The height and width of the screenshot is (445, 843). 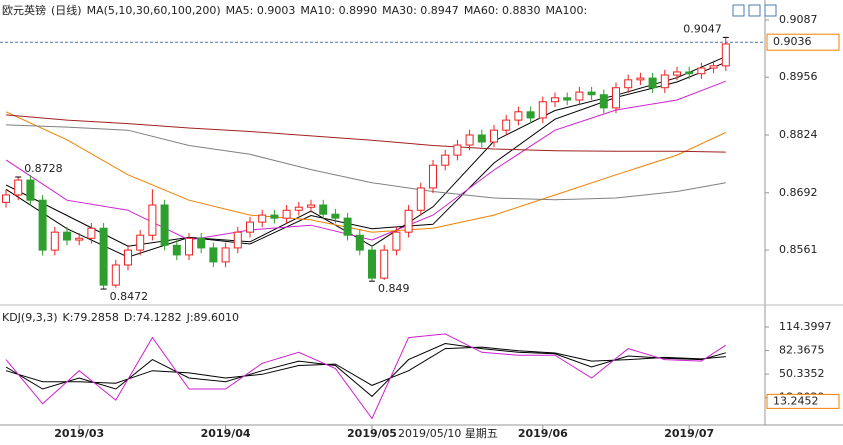 I want to click on cursor-value-box, so click(x=803, y=401).